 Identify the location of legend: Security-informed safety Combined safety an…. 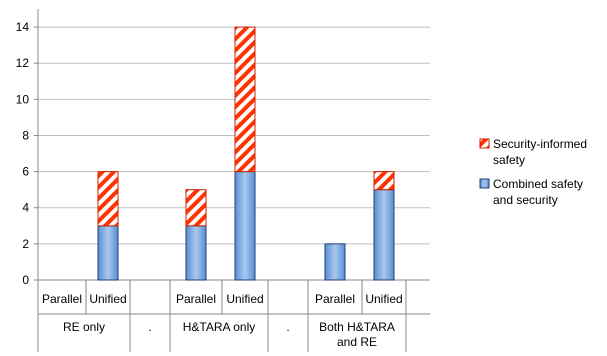
(533, 172).